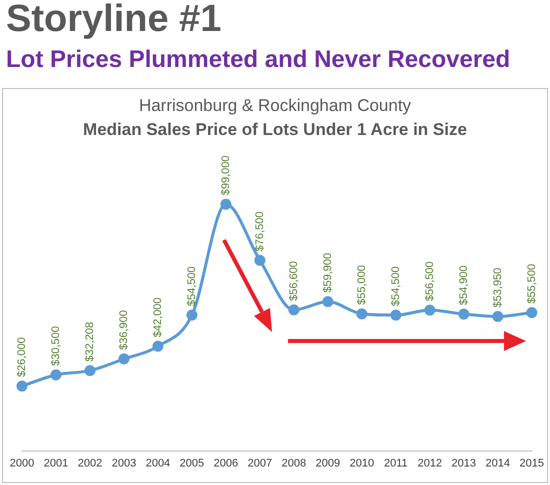 This screenshot has height=485, width=550. What do you see at coordinates (124, 330) in the screenshot?
I see `data-label: $36,900` at bounding box center [124, 330].